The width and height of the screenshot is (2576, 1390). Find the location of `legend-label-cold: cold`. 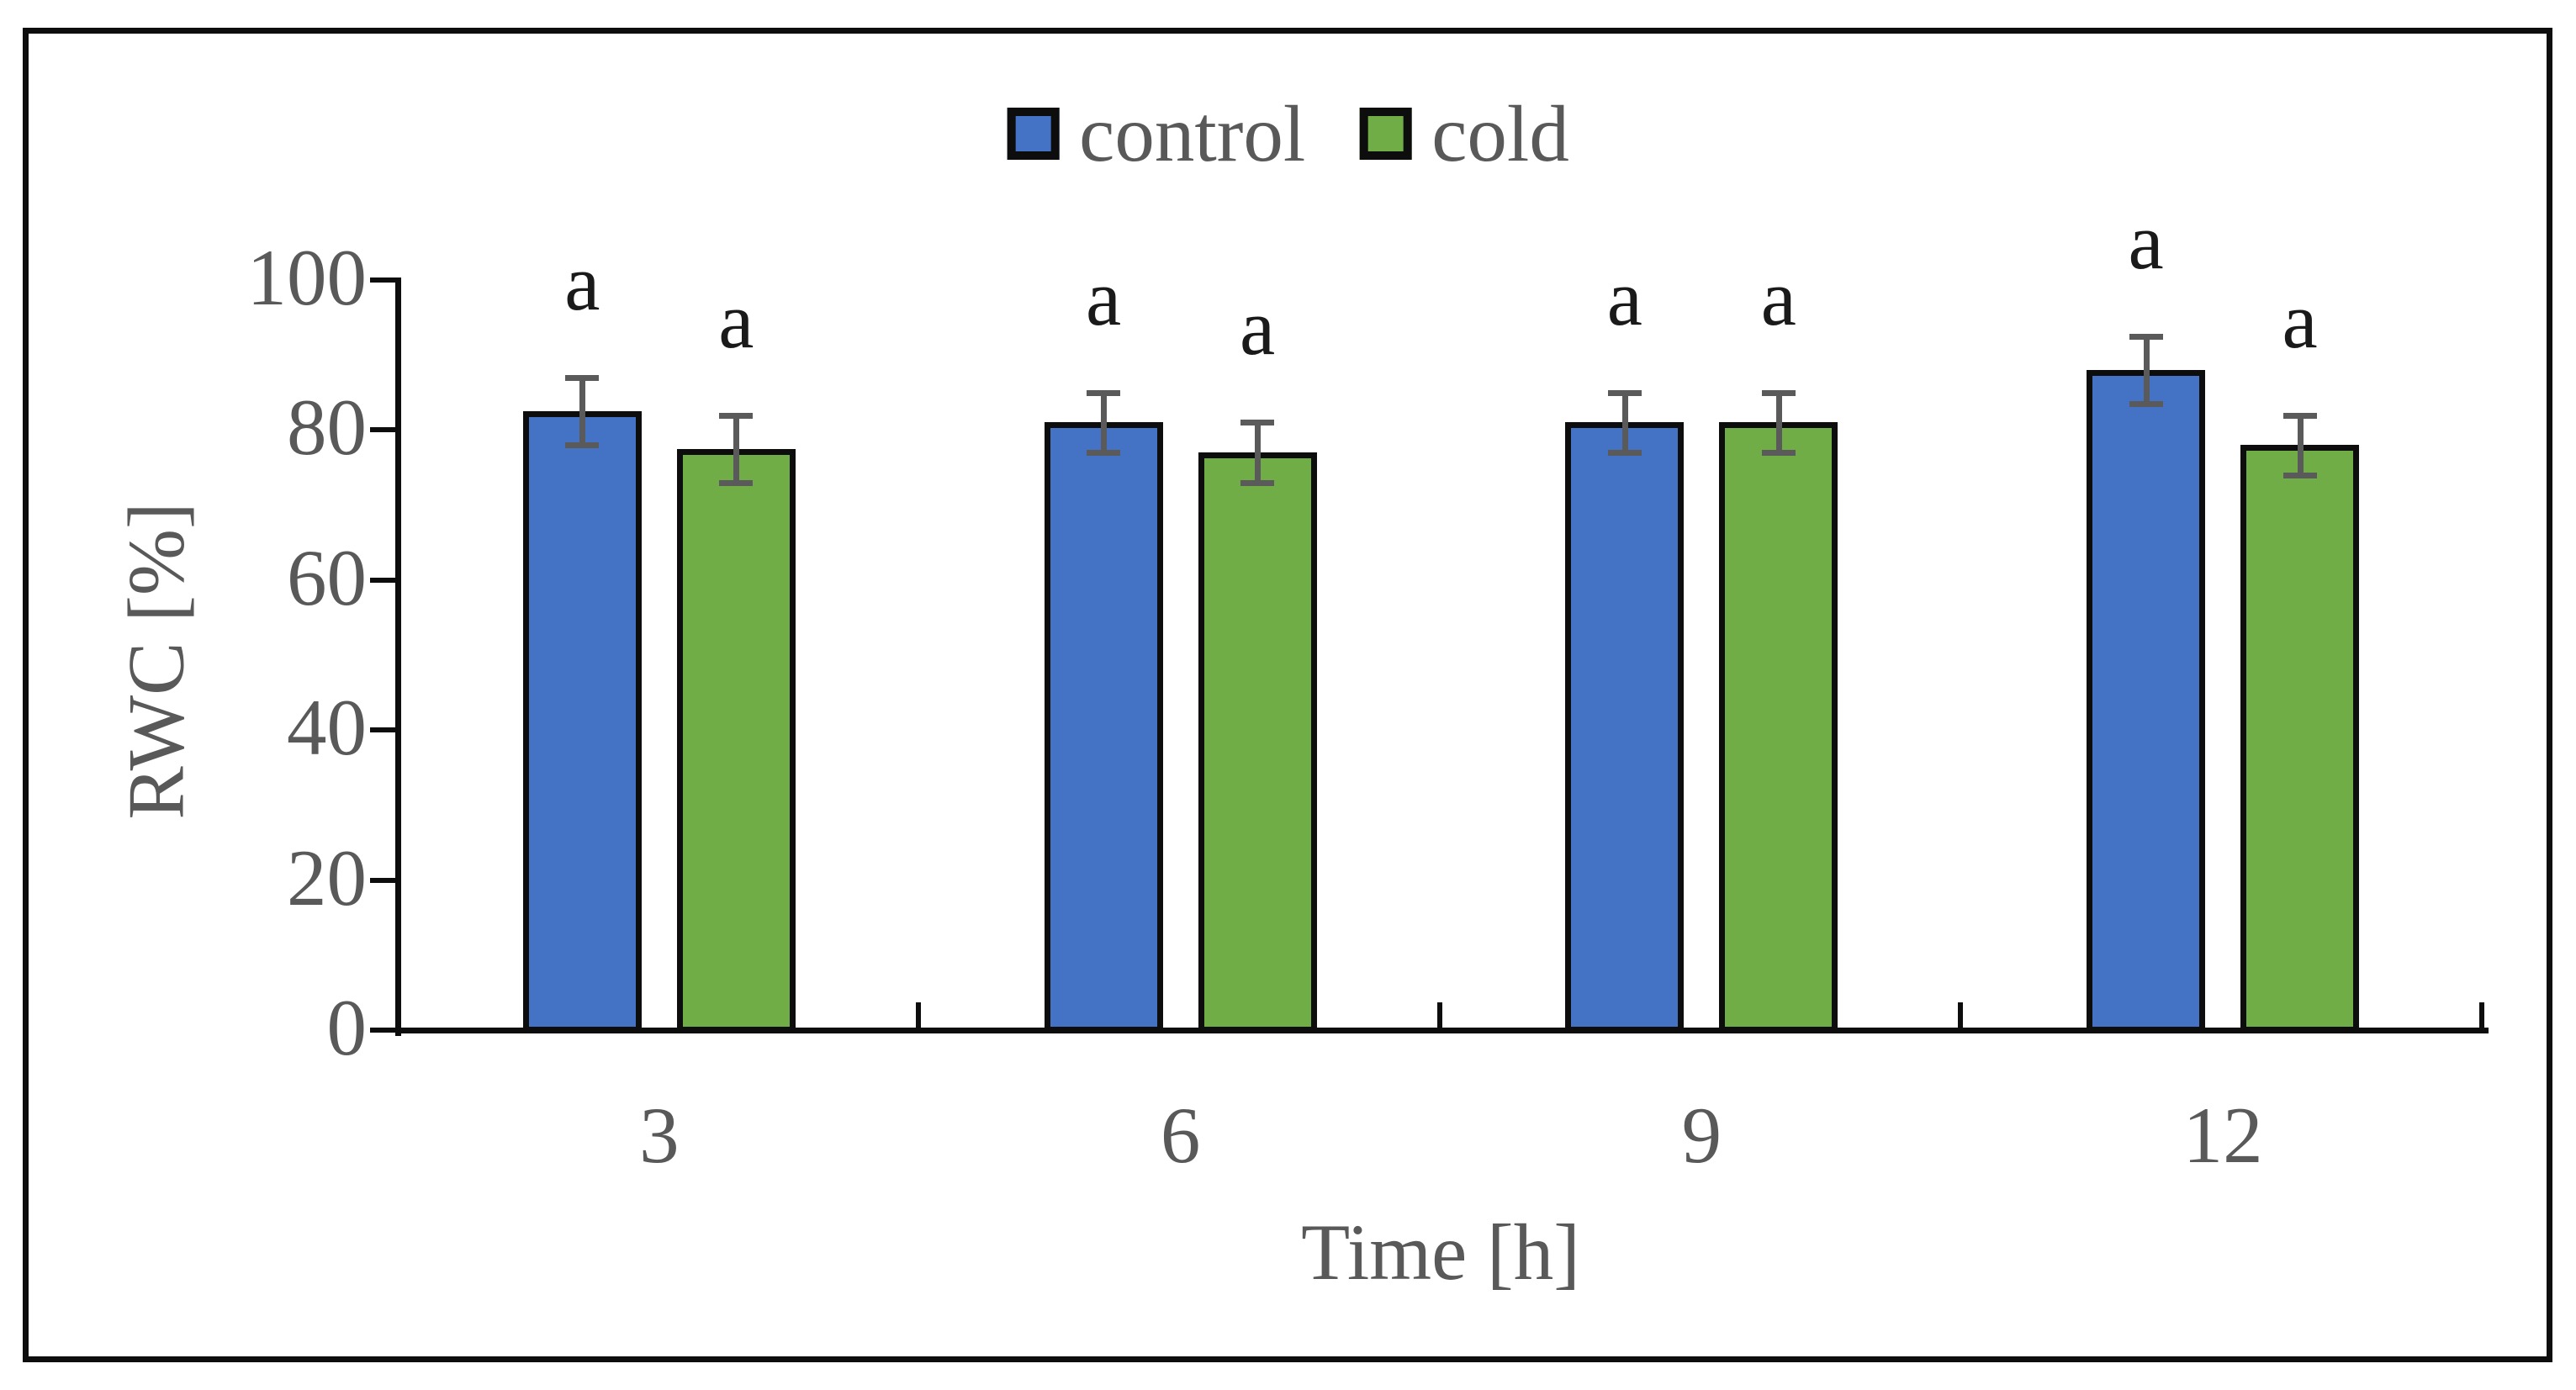

legend-label-cold: cold is located at coordinates (1500, 133).